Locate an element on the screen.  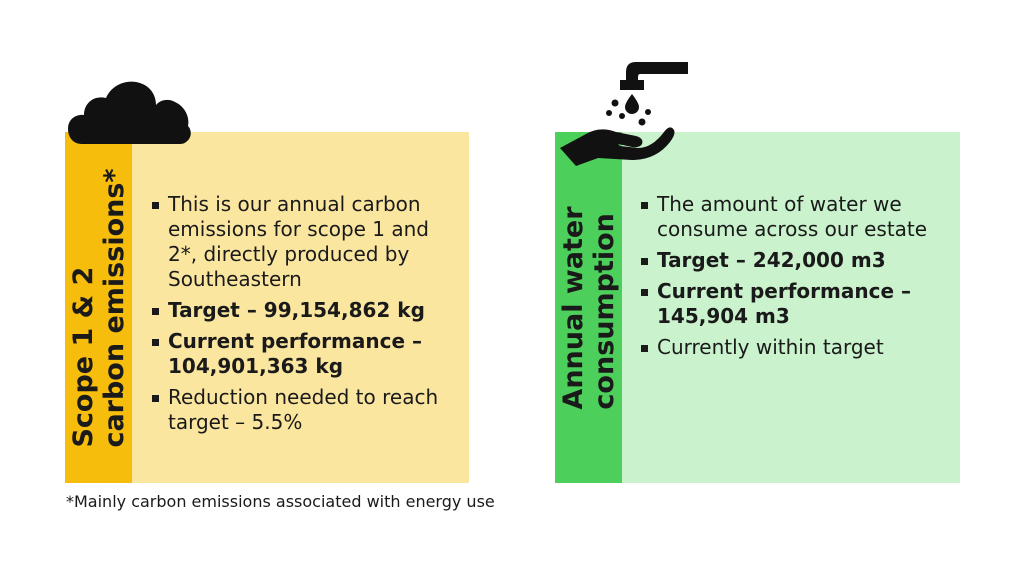
water-title-strip: Annual water consumption is located at coordinates (588, 307).